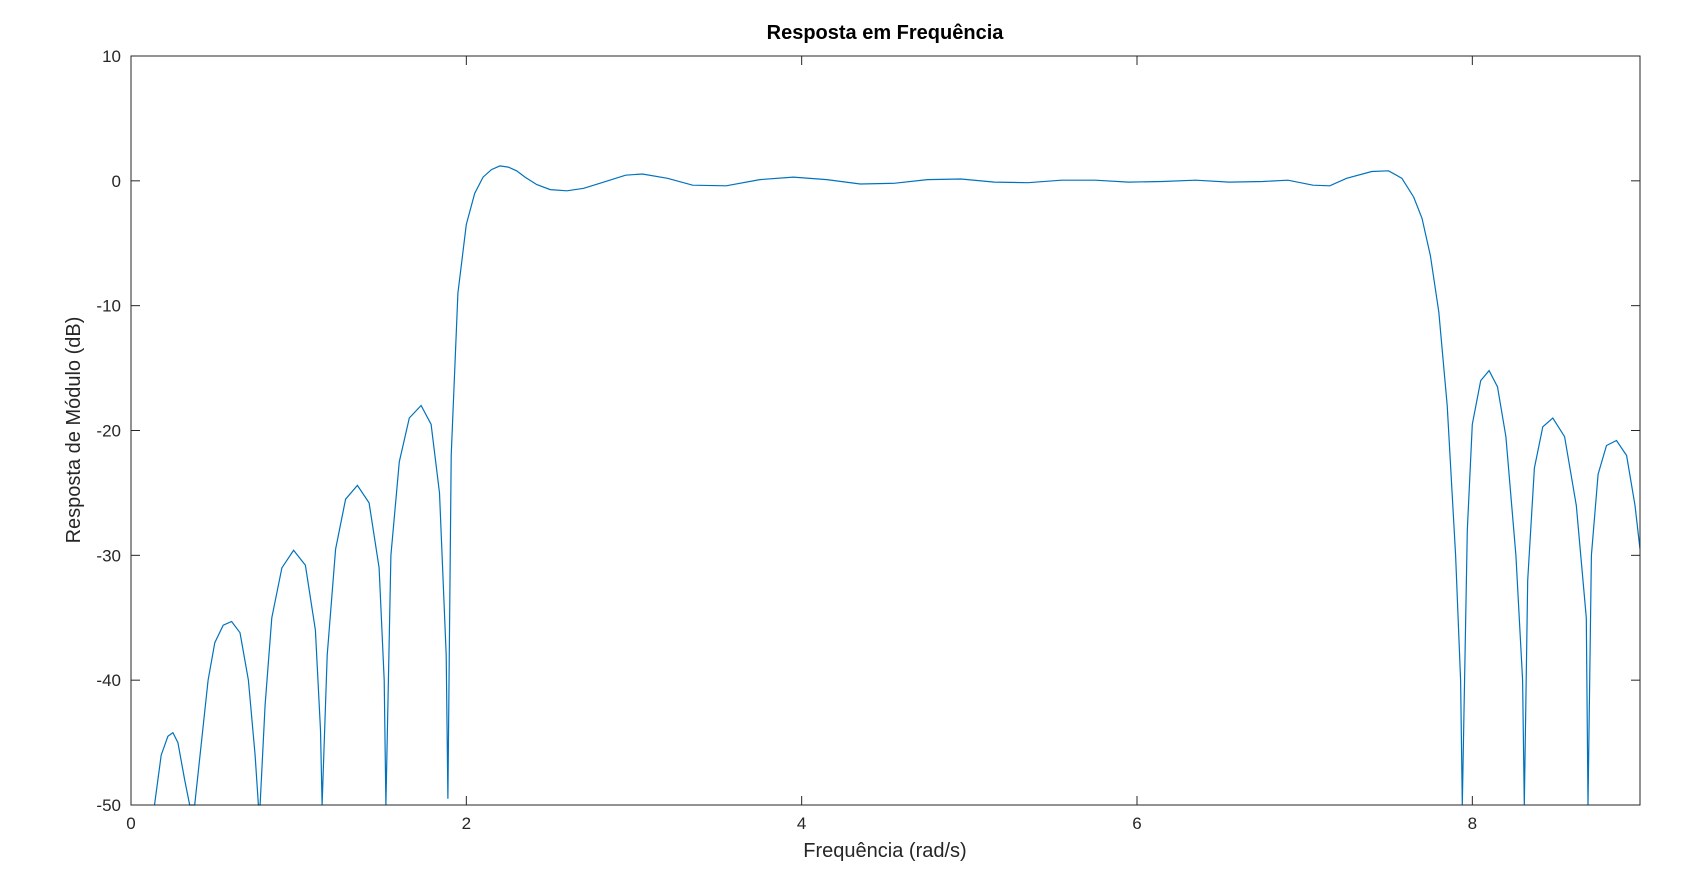  I want to click on x-tick-label: 6, so click(1136, 823).